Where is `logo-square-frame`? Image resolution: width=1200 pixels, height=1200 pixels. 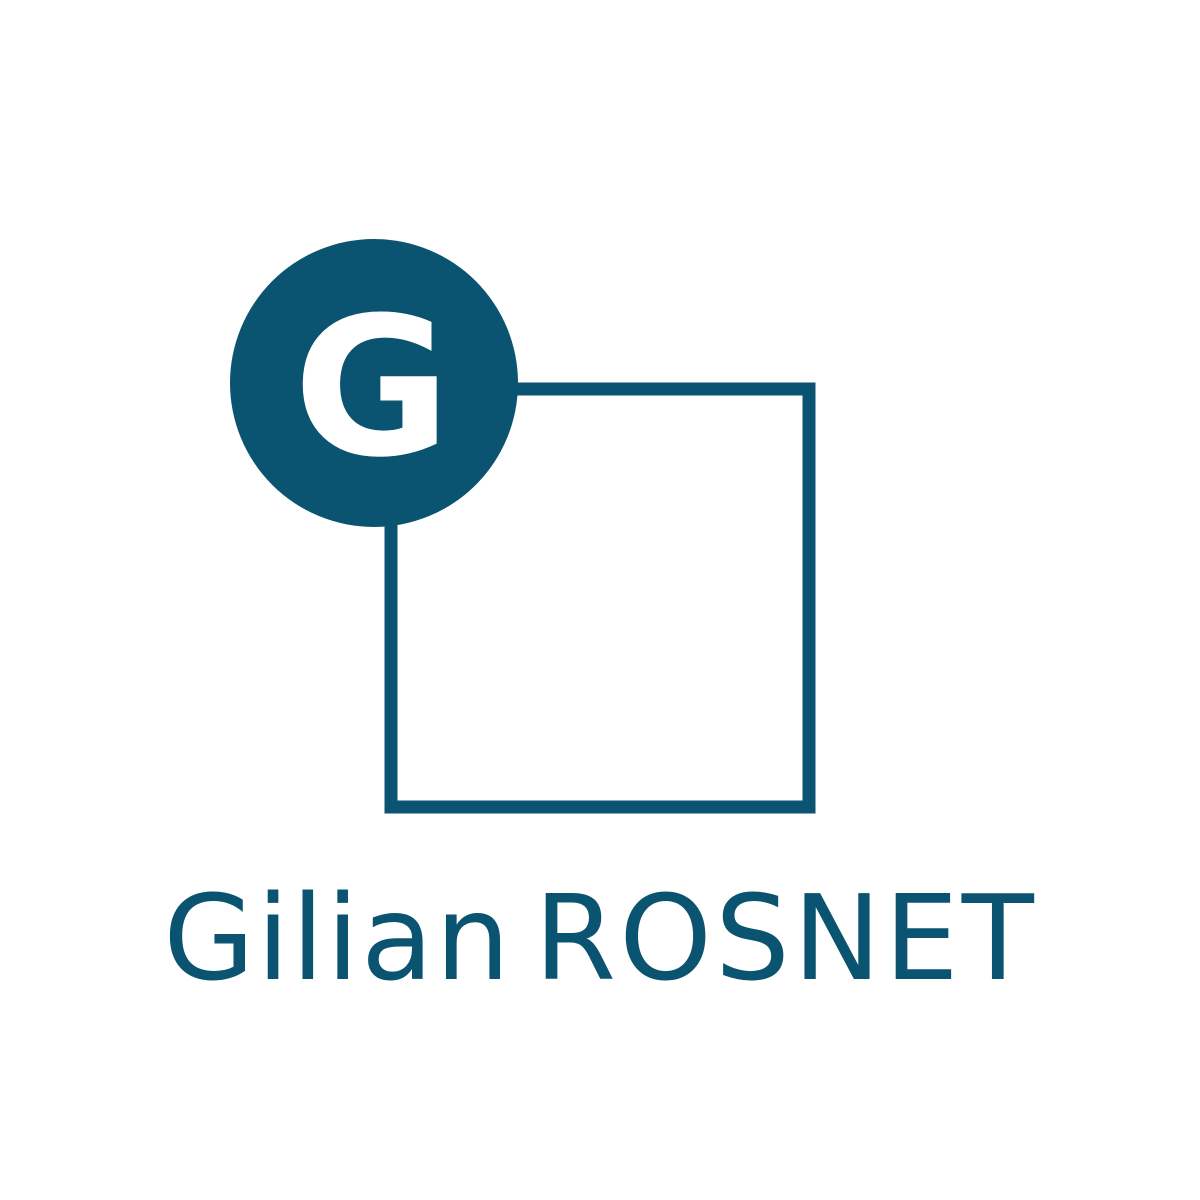
logo-square-frame is located at coordinates (600, 598).